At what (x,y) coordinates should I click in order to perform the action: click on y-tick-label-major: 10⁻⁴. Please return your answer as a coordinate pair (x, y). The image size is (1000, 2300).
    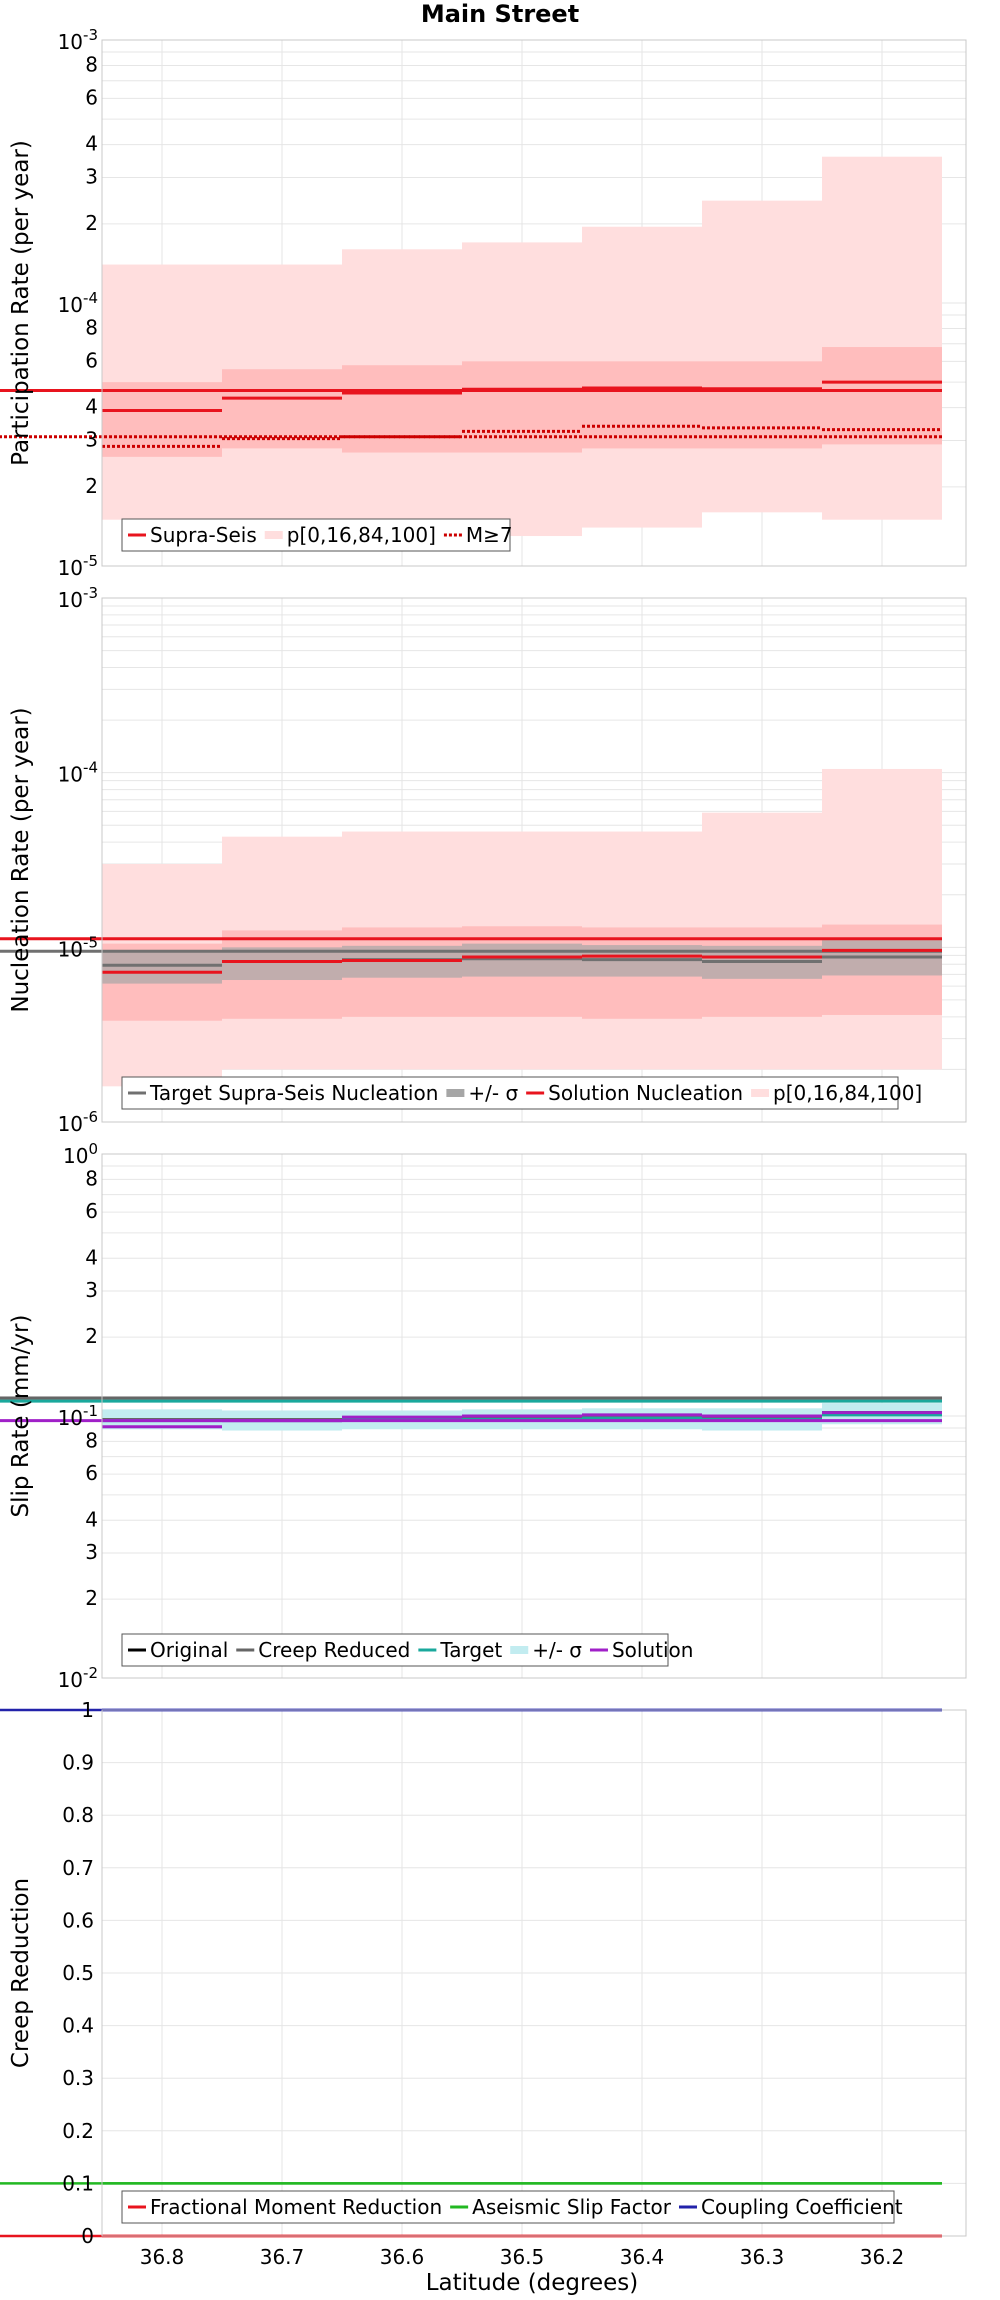
    Looking at the image, I should click on (78, 303).